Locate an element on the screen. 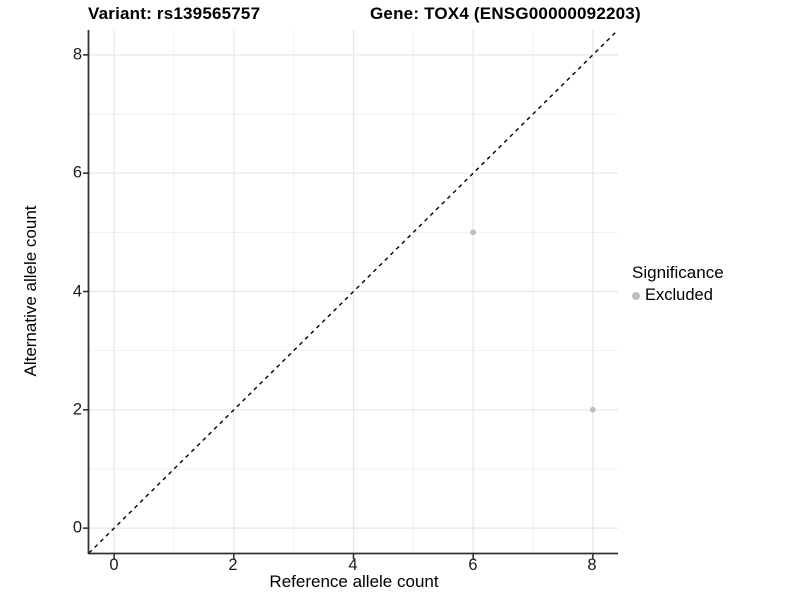 This screenshot has width=800, height=600. y-tick-label-4: 4 is located at coordinates (77, 291).